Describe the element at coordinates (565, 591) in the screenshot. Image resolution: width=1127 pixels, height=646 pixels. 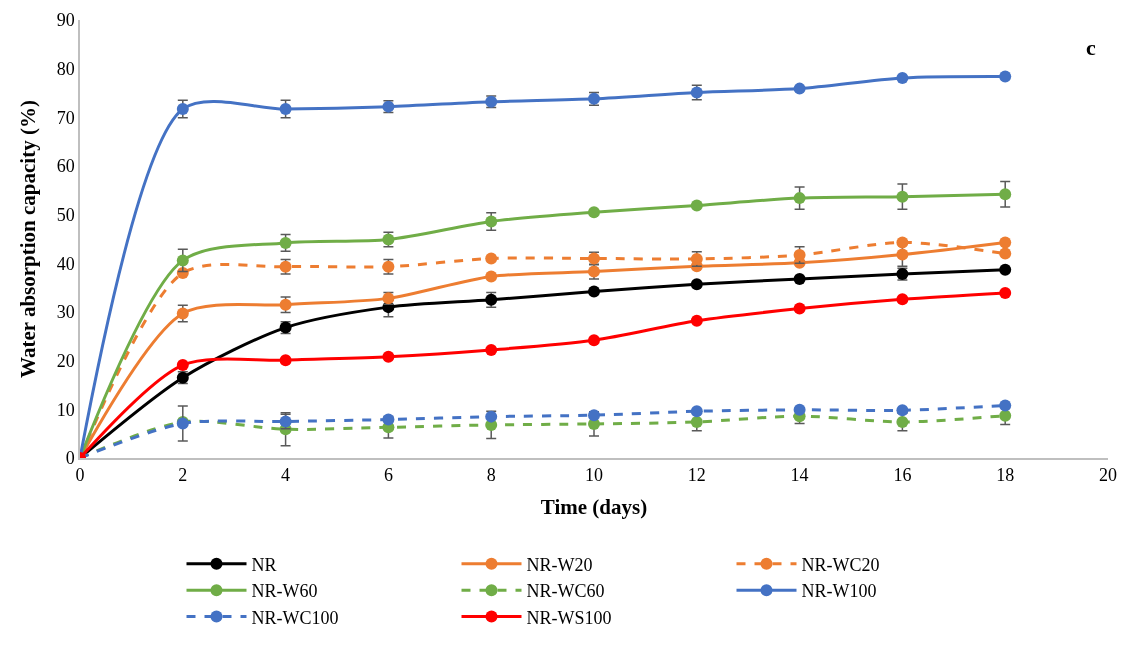
I see `legend-label: NR-WC60` at that location.